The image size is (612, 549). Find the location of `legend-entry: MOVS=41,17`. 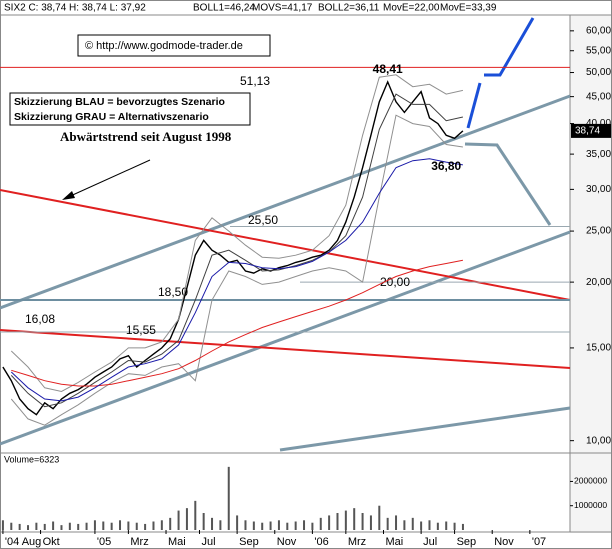

legend-entry: MOVS=41,17 is located at coordinates (282, 8).